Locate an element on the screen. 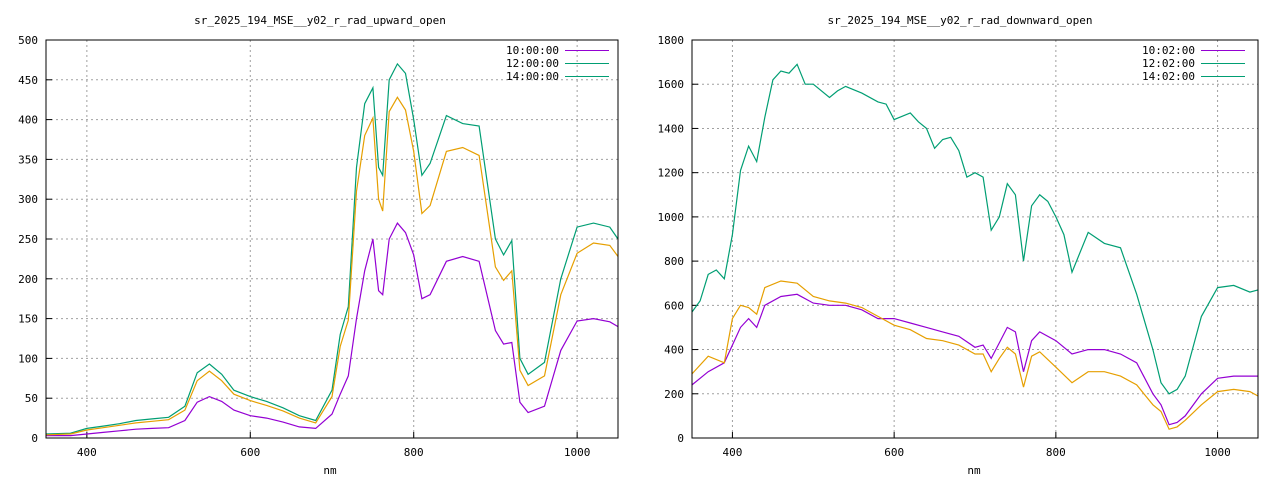  y-tick-label: 500 is located at coordinates (28, 40).